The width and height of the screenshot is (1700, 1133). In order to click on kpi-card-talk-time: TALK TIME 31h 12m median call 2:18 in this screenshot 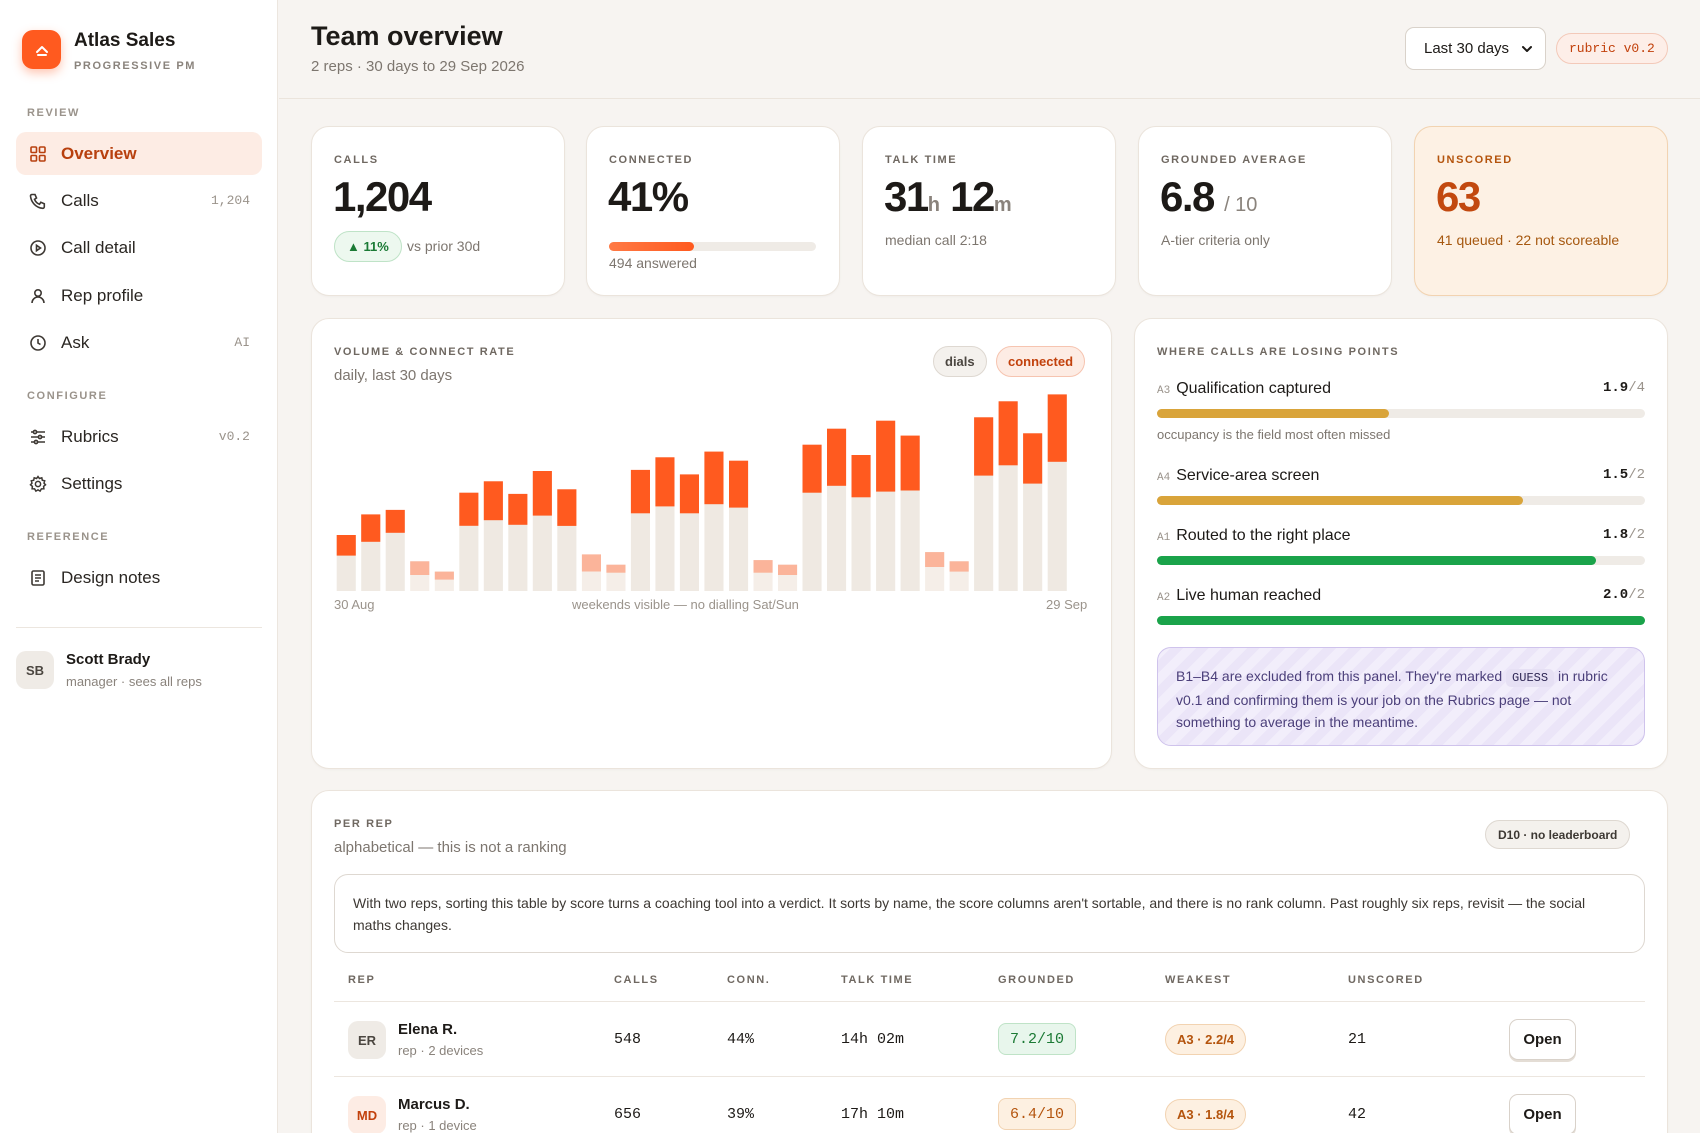, I will do `click(989, 211)`.